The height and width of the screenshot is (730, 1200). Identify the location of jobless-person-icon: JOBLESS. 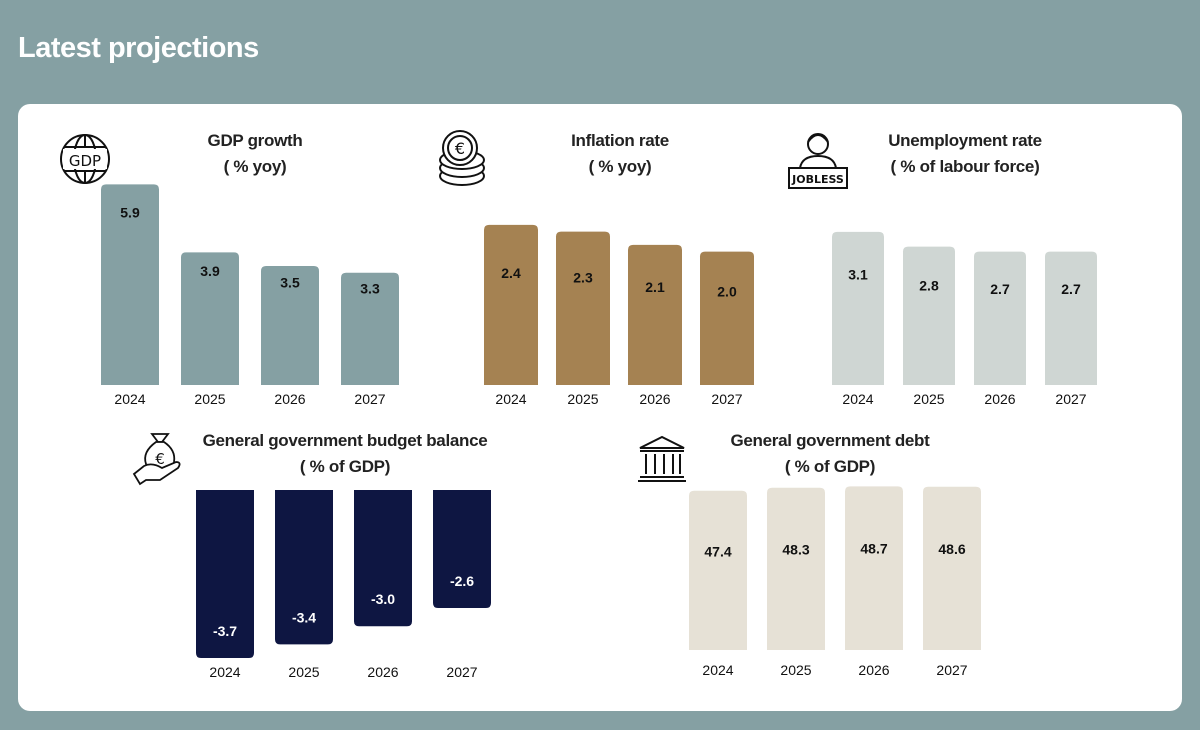
(818, 161).